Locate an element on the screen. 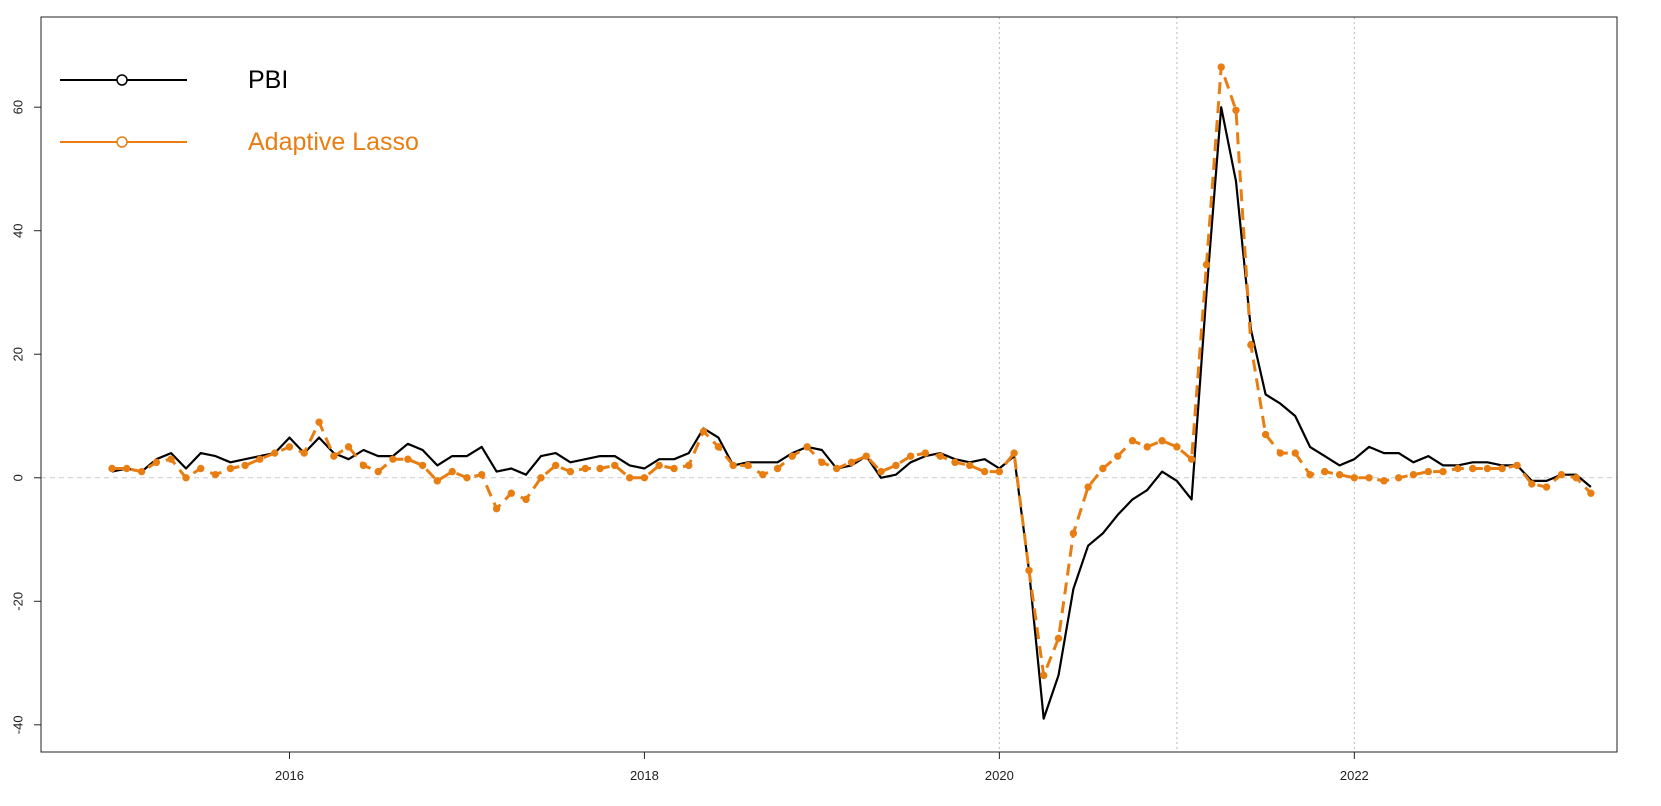 Image resolution: width=1661 pixels, height=806 pixels. legend-label: PBI is located at coordinates (268, 80).